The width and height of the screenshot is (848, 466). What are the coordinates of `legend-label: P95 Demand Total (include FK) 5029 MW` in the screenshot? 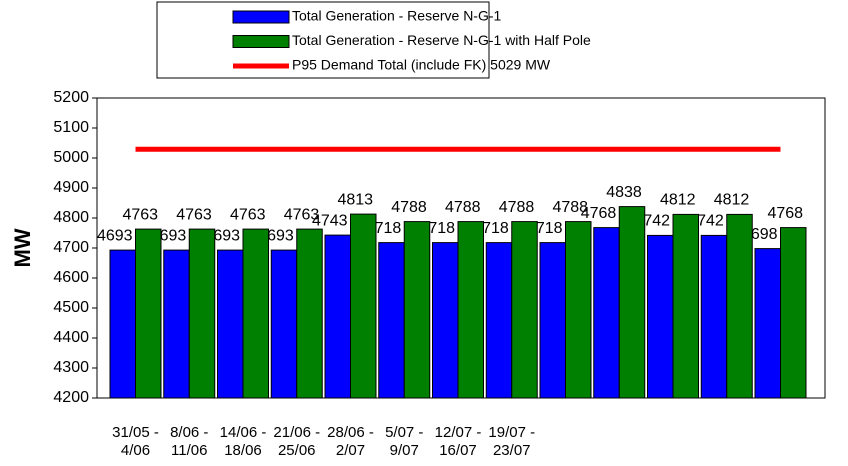 It's located at (421, 65).